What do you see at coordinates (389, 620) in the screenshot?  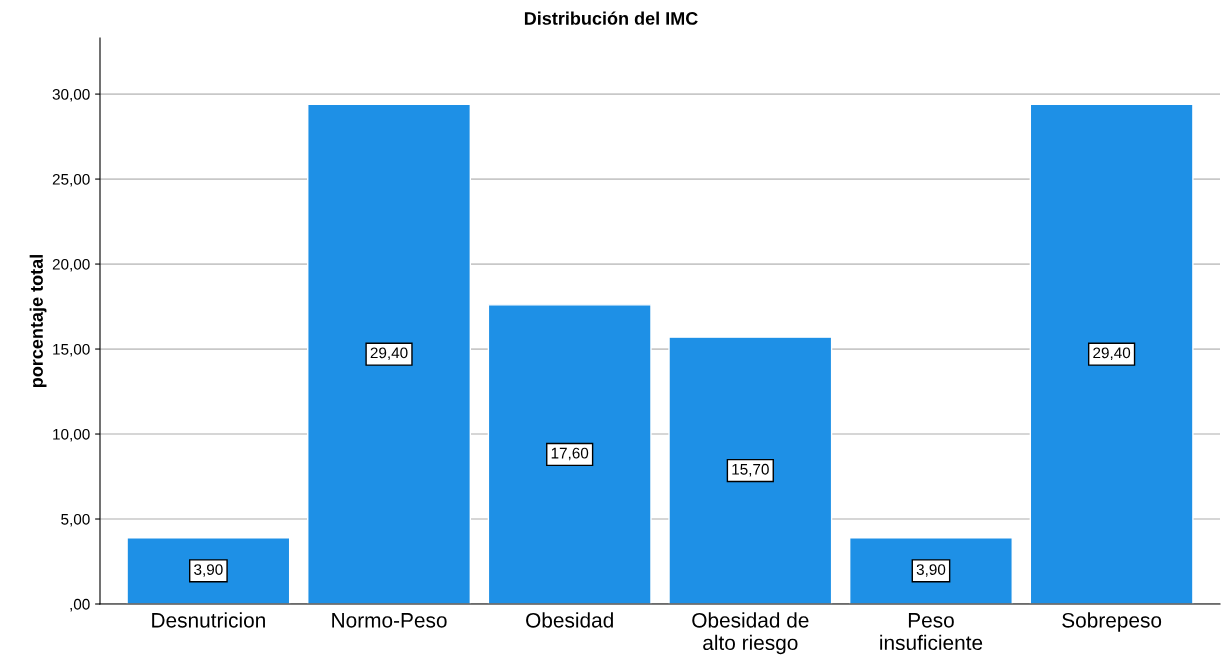 I see `x-tick-label: Normo-Peso` at bounding box center [389, 620].